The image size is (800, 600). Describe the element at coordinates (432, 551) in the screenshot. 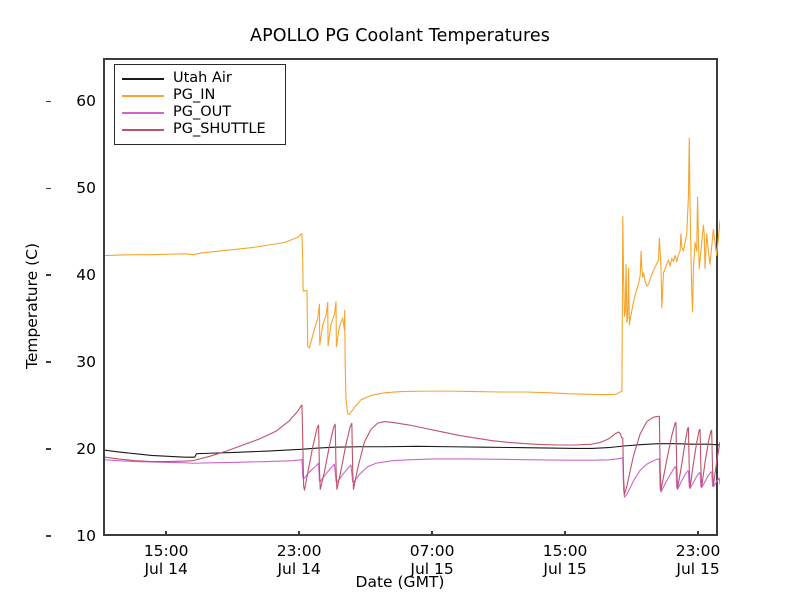

I see `x-tick-time: 07:00` at that location.